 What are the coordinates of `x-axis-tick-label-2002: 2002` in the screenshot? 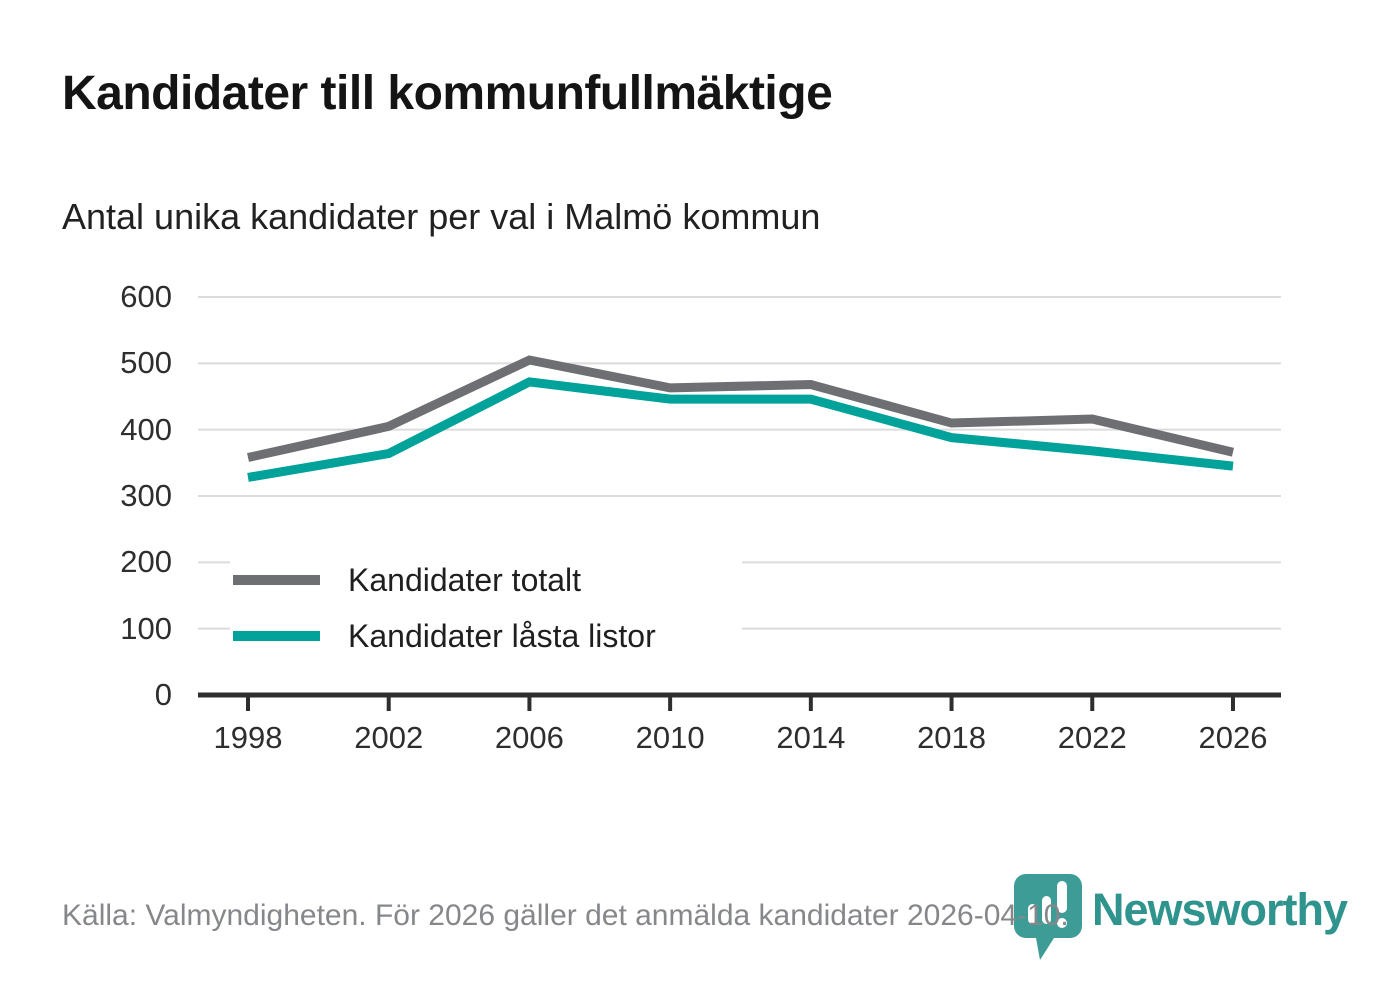 It's located at (389, 737).